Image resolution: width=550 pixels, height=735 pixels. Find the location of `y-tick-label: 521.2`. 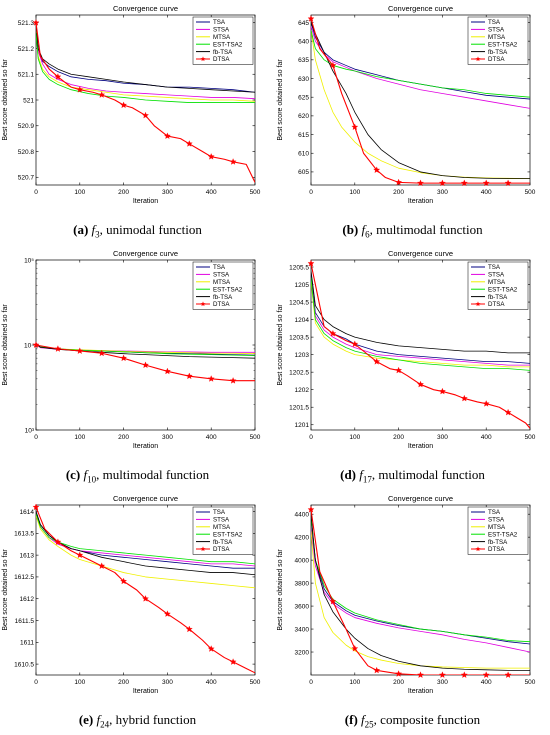

y-tick-label: 521.2 is located at coordinates (26, 49).